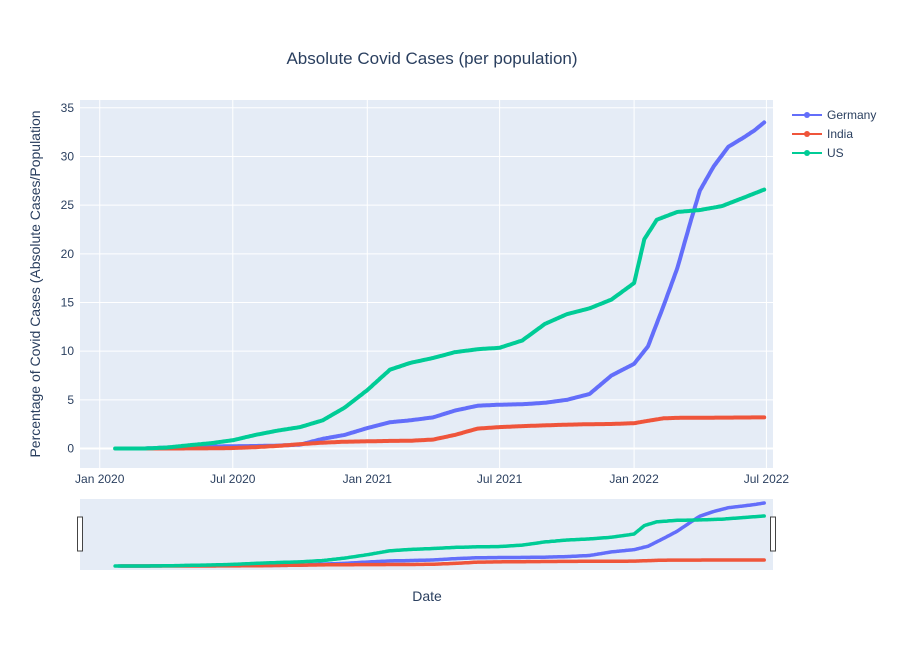  What do you see at coordinates (840, 134) in the screenshot?
I see `legend-label: India` at bounding box center [840, 134].